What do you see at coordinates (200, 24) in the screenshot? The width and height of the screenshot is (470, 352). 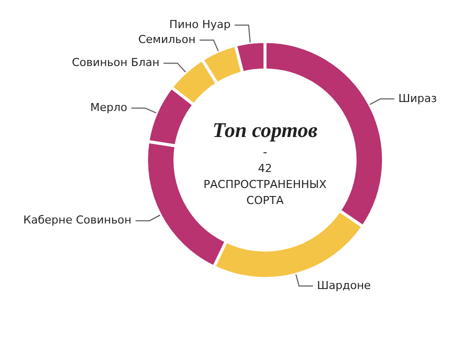 I see `slice-label: Пино Нуар` at bounding box center [200, 24].